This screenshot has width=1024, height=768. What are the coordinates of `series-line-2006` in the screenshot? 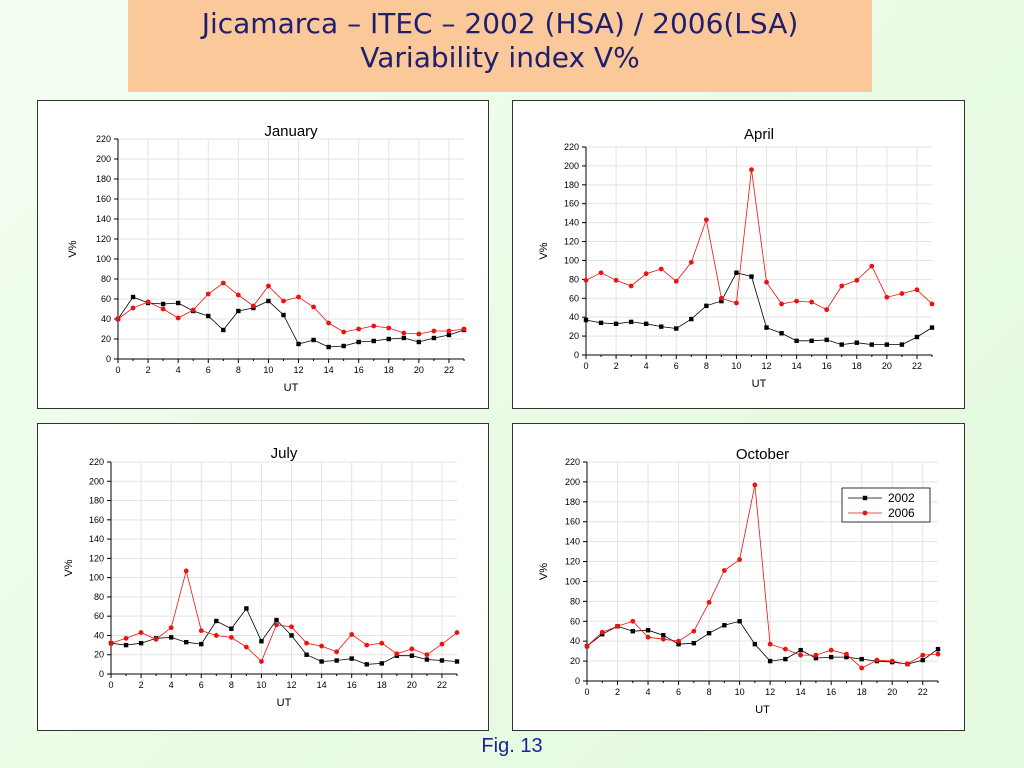 It's located at (284, 616).